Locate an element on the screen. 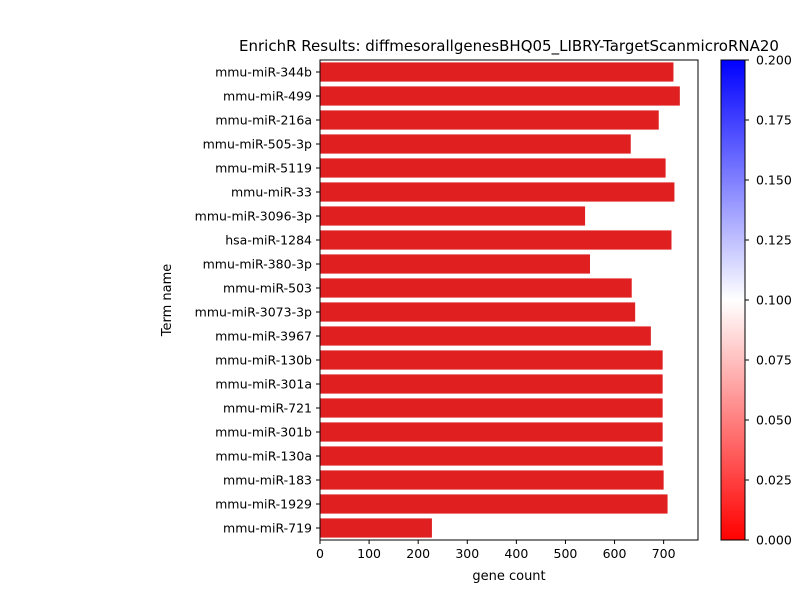  colorbar-tick-label: 0.200 is located at coordinates (774, 60).